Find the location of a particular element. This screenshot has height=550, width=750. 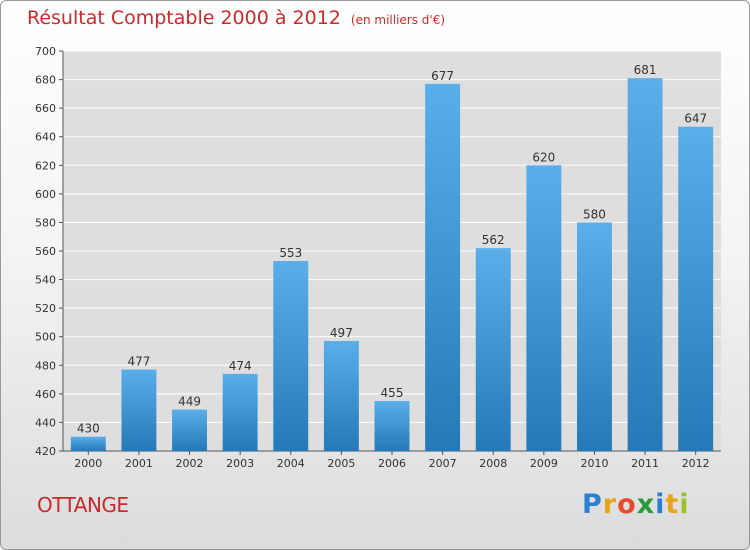

data-label: 647 is located at coordinates (695, 119).